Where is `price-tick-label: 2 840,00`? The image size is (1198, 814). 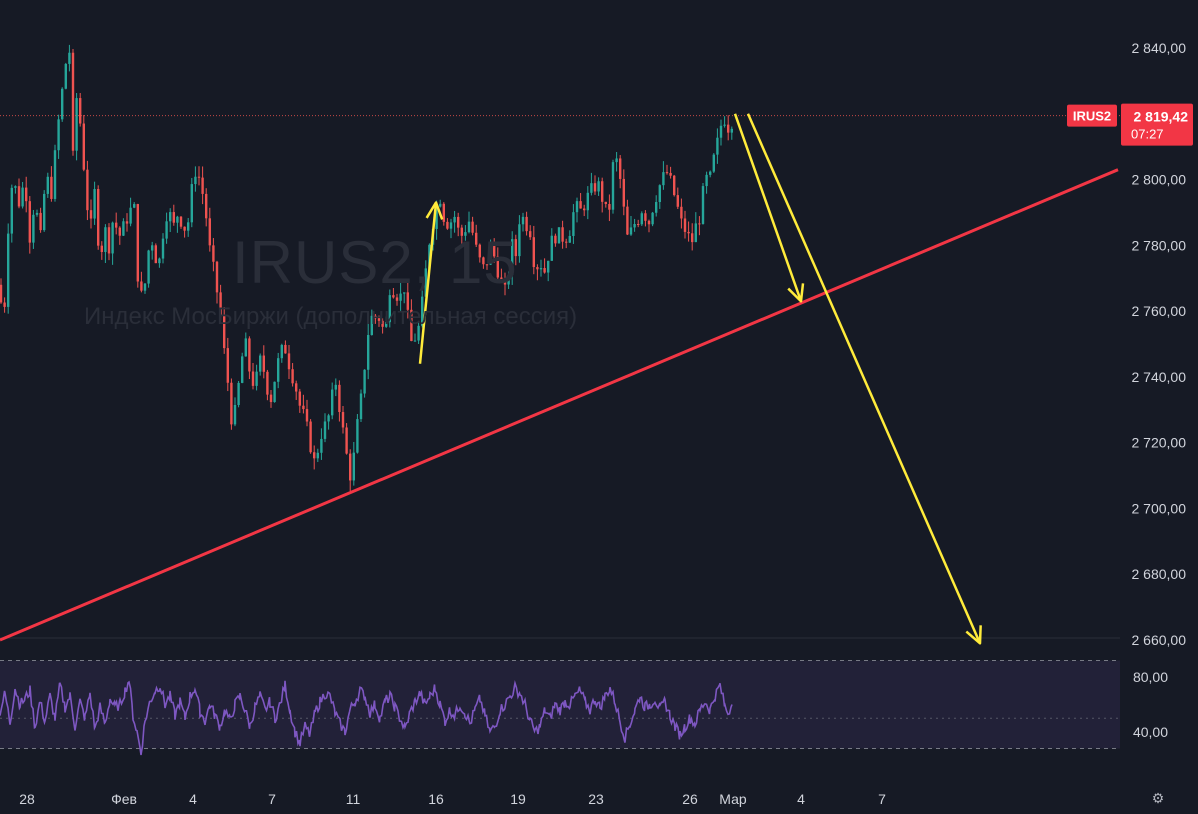 price-tick-label: 2 840,00 is located at coordinates (1159, 48).